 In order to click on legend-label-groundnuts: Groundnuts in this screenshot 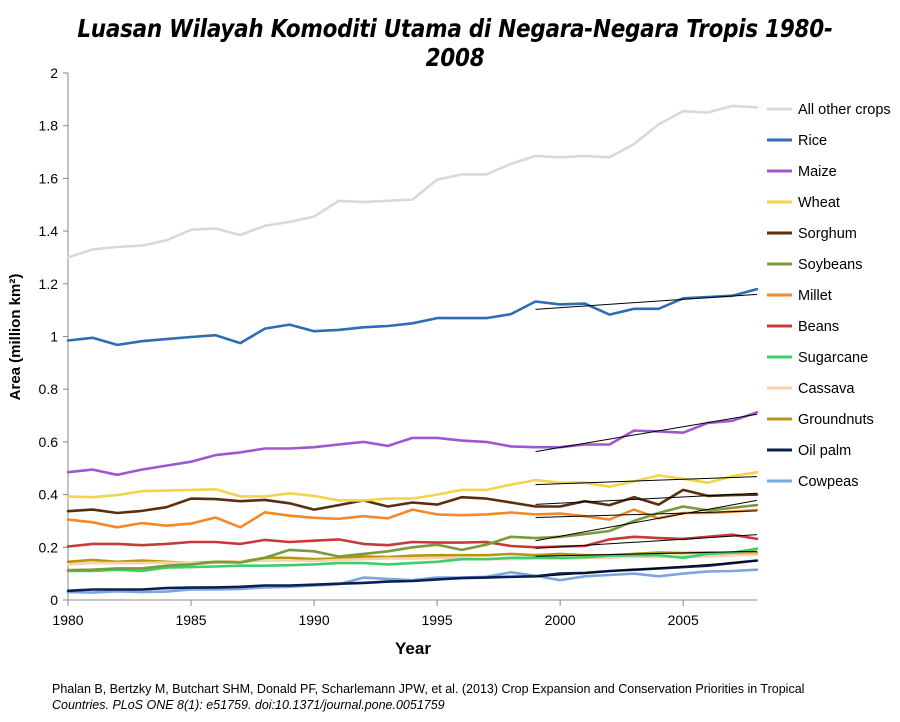, I will do `click(836, 420)`.